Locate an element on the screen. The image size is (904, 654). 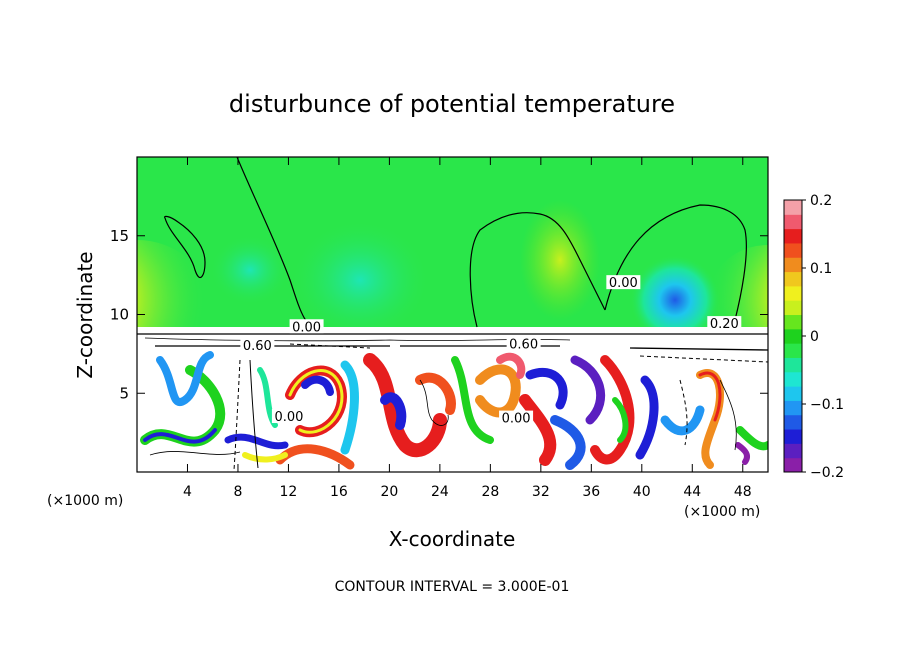
chart-title: disturbunce of potential temperature is located at coordinates (452, 104).